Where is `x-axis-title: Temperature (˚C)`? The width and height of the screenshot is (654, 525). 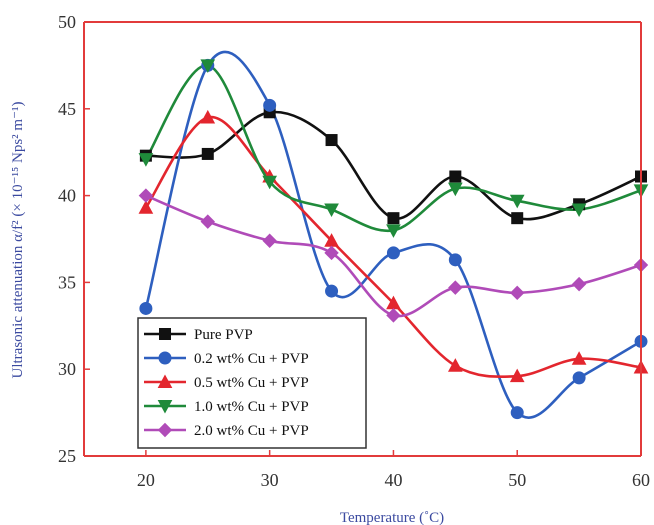
x-axis-title: Temperature (˚C) is located at coordinates (392, 517).